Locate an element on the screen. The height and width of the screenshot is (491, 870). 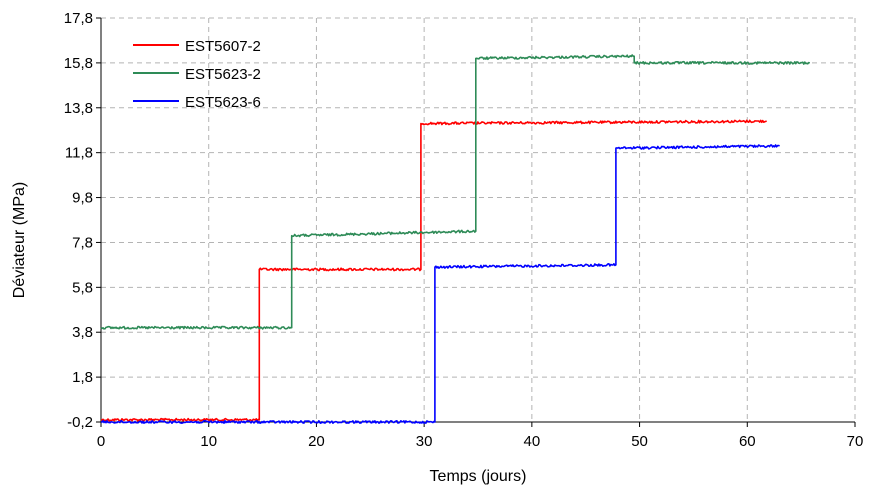
x-tick-label: 50 is located at coordinates (639, 441).